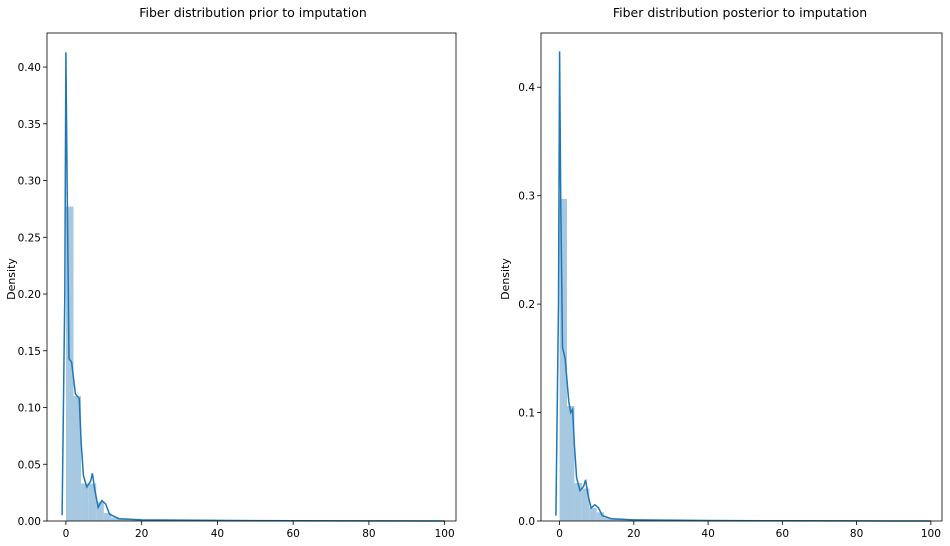  What do you see at coordinates (29, 465) in the screenshot?
I see `left-chart-y-tick-label: 0.05` at bounding box center [29, 465].